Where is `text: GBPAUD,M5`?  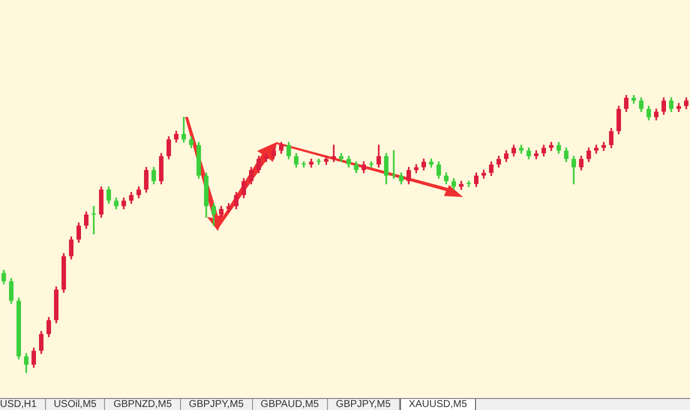 text: GBPAUD,M5 is located at coordinates (290, 404).